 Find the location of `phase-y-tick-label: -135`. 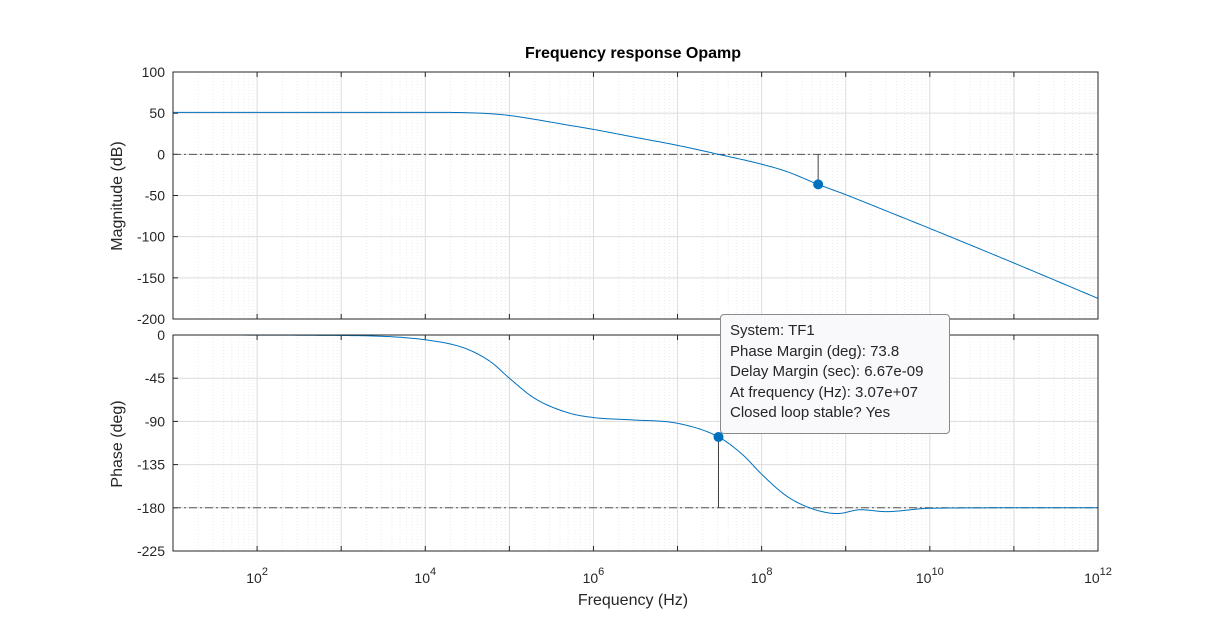

phase-y-tick-label: -135 is located at coordinates (151, 465).